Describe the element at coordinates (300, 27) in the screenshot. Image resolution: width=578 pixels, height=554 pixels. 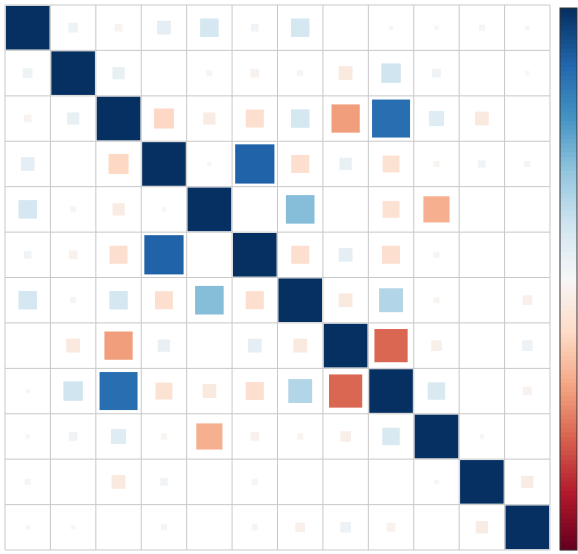
I see `heatmap-cell-r0-c6` at that location.